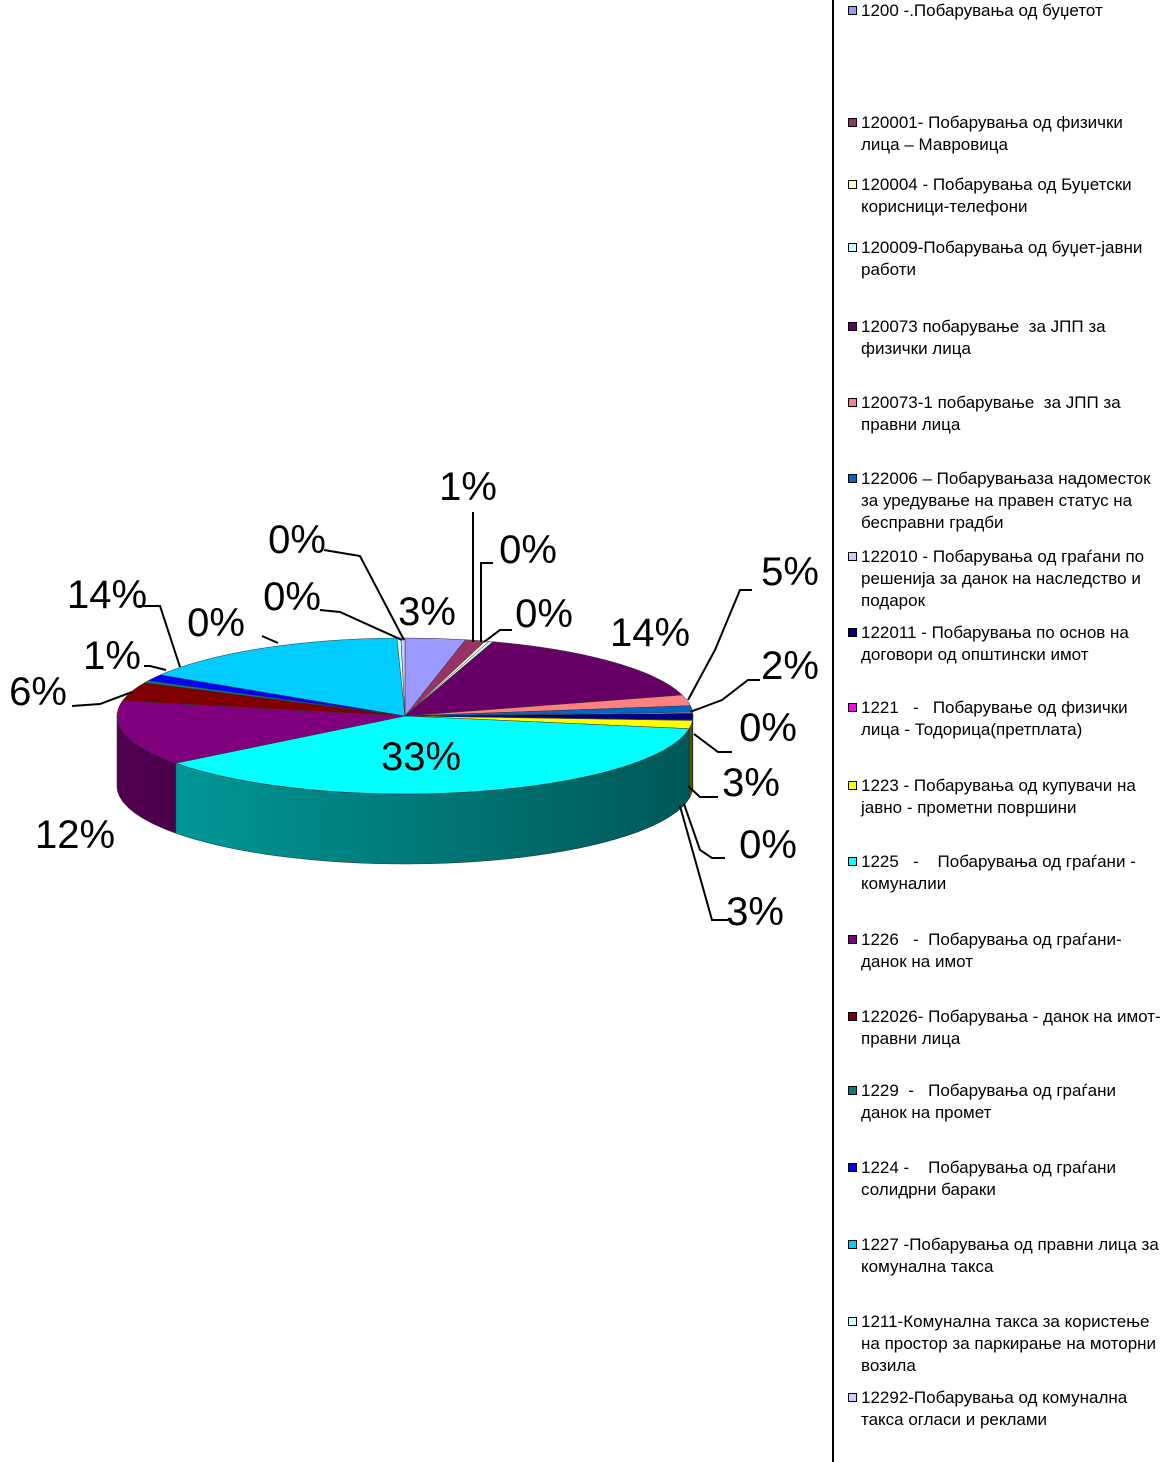 Image resolution: width=1166 pixels, height=1462 pixels. I want to click on pie-sides, so click(405, 789).